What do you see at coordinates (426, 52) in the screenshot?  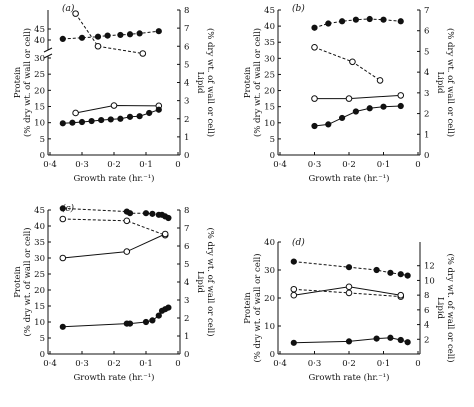 I see `right-tick-label: 5` at bounding box center [426, 52].